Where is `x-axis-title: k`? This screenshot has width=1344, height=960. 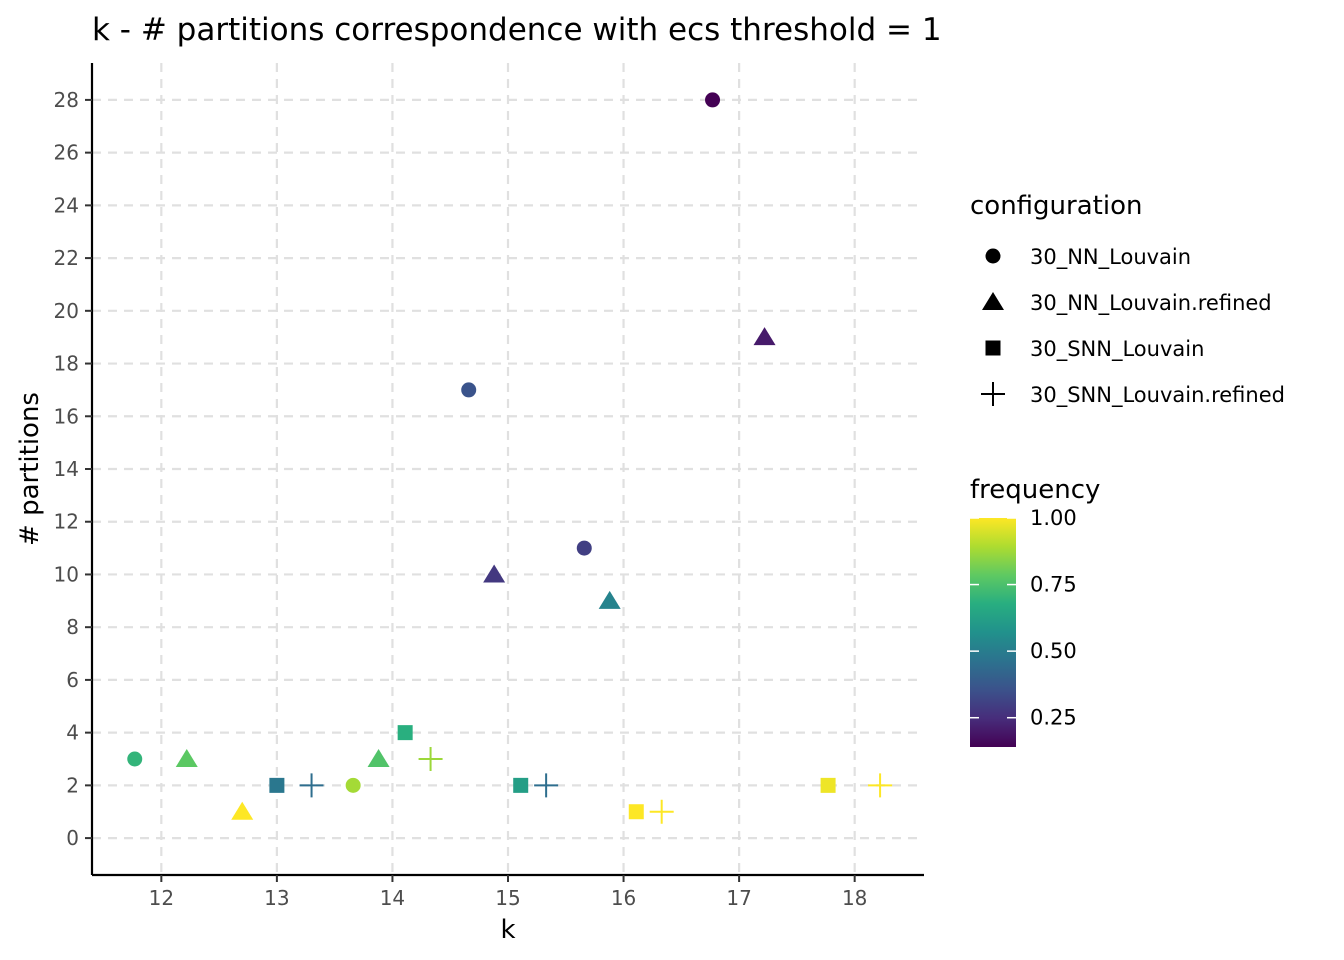
x-axis-title: k is located at coordinates (507, 930).